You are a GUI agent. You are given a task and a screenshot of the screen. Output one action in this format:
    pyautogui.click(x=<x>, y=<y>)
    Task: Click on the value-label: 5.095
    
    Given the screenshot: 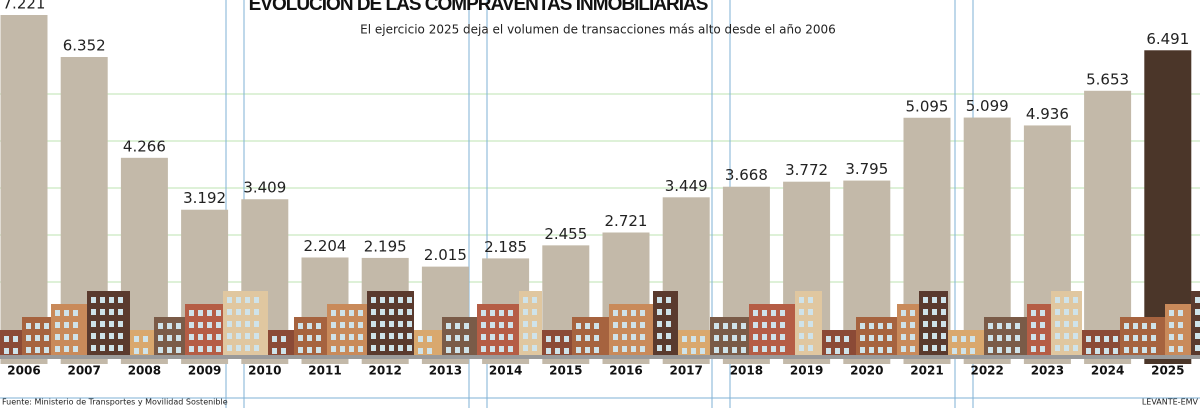 What is the action you would take?
    pyautogui.click(x=927, y=106)
    